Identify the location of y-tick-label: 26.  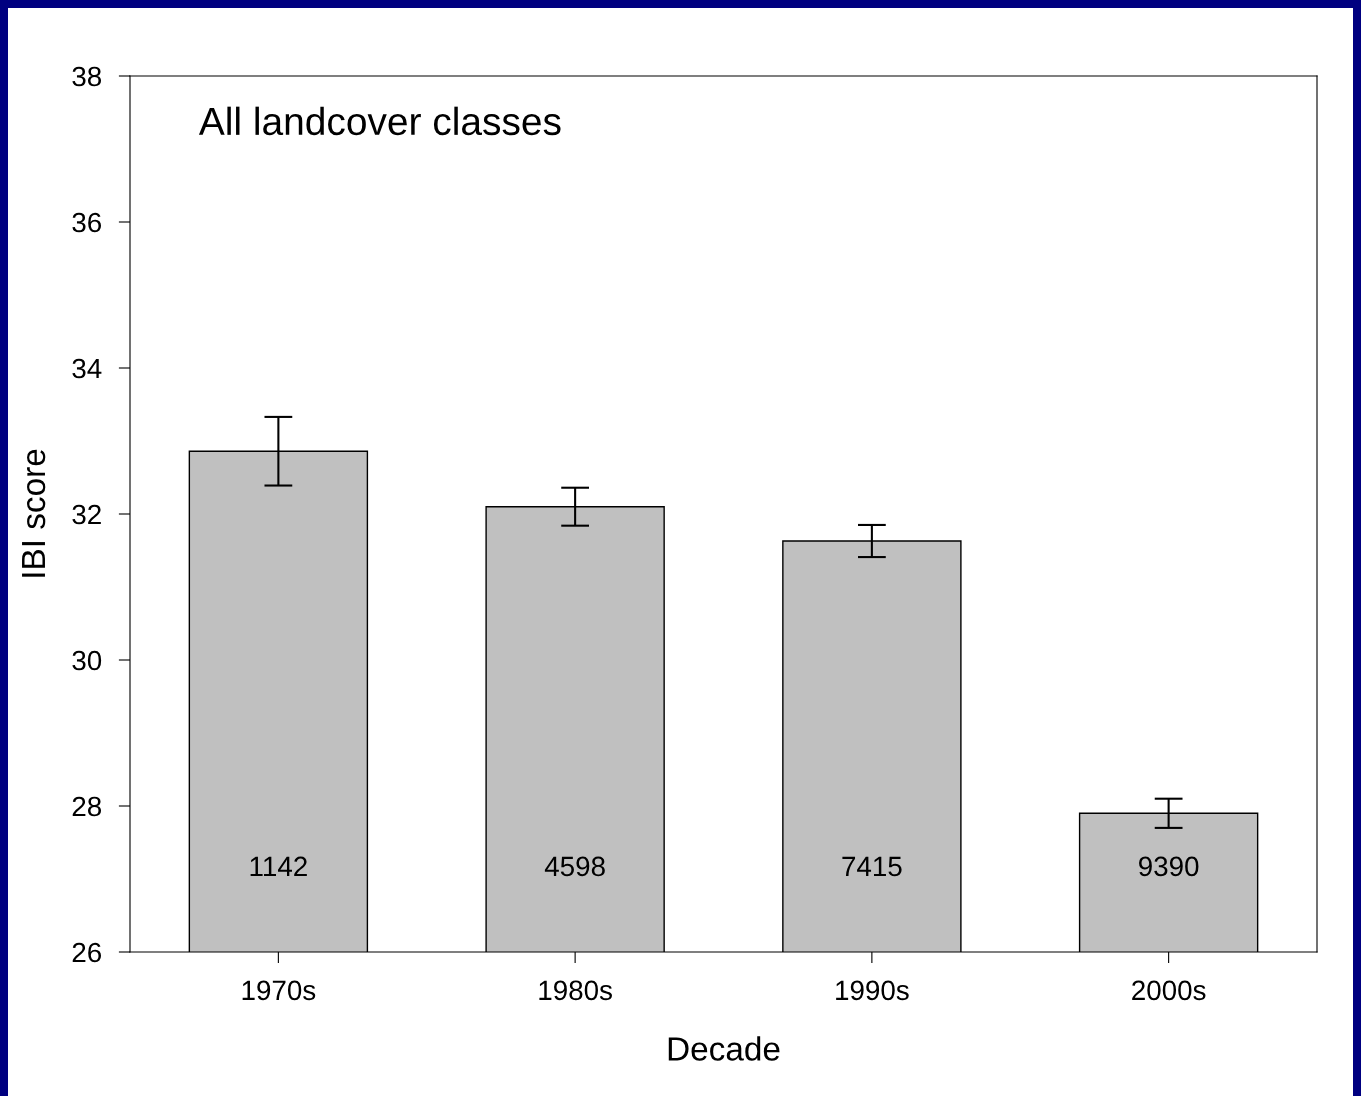
(86, 952).